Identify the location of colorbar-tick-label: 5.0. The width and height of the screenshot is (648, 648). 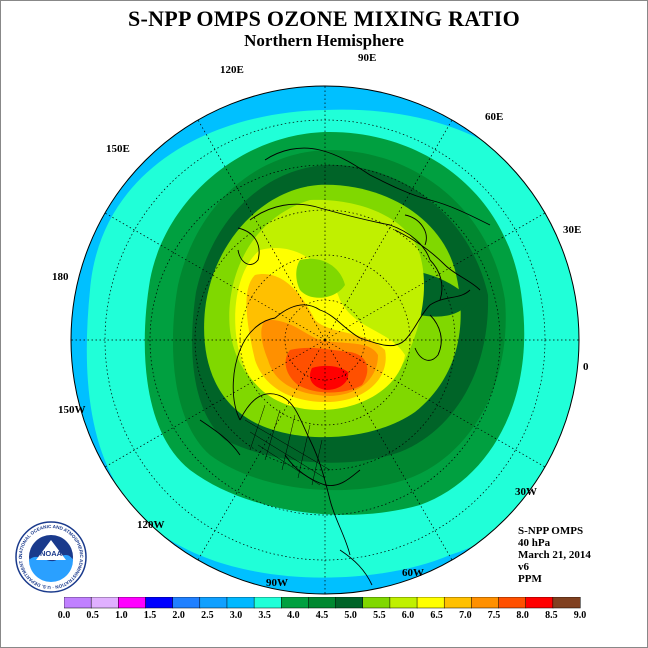
(350, 615).